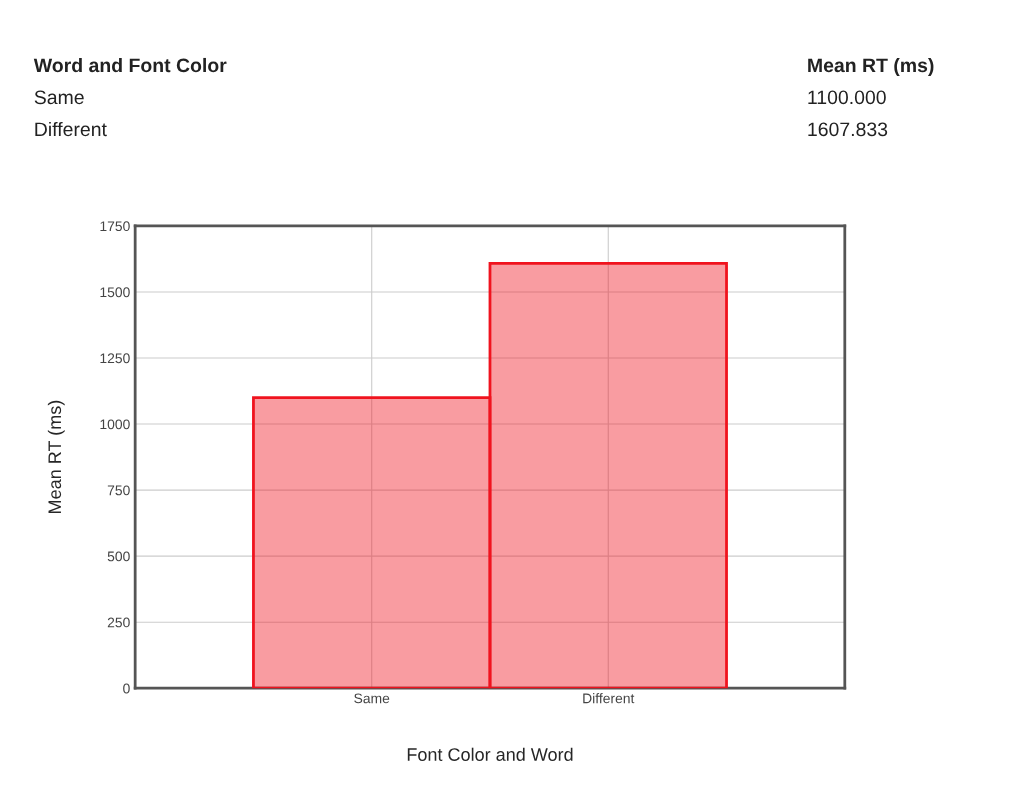  What do you see at coordinates (71, 129) in the screenshot?
I see `text: Different` at bounding box center [71, 129].